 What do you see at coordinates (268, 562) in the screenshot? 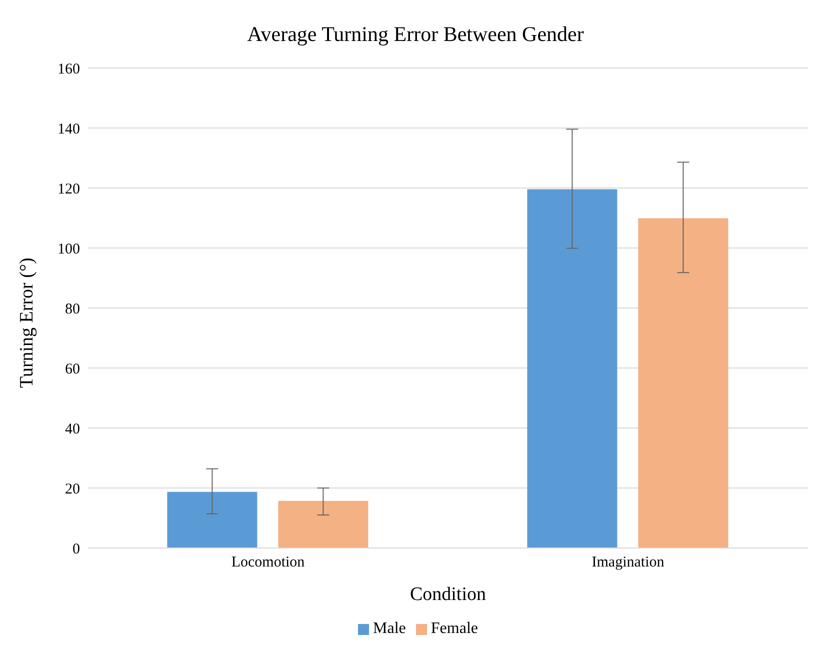
I see `x-tick-label: Locomotion` at bounding box center [268, 562].